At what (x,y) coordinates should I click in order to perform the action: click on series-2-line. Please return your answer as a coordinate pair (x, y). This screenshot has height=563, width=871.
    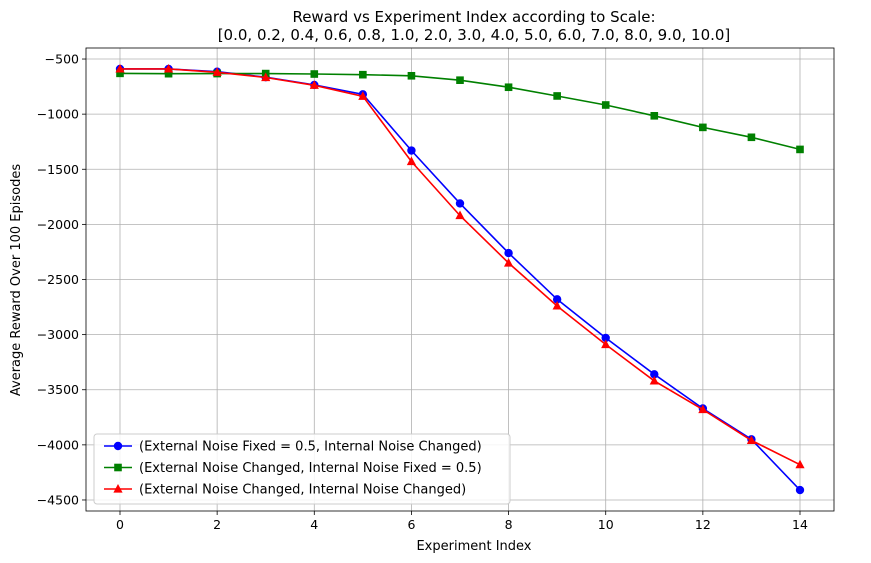
    Looking at the image, I should click on (460, 111).